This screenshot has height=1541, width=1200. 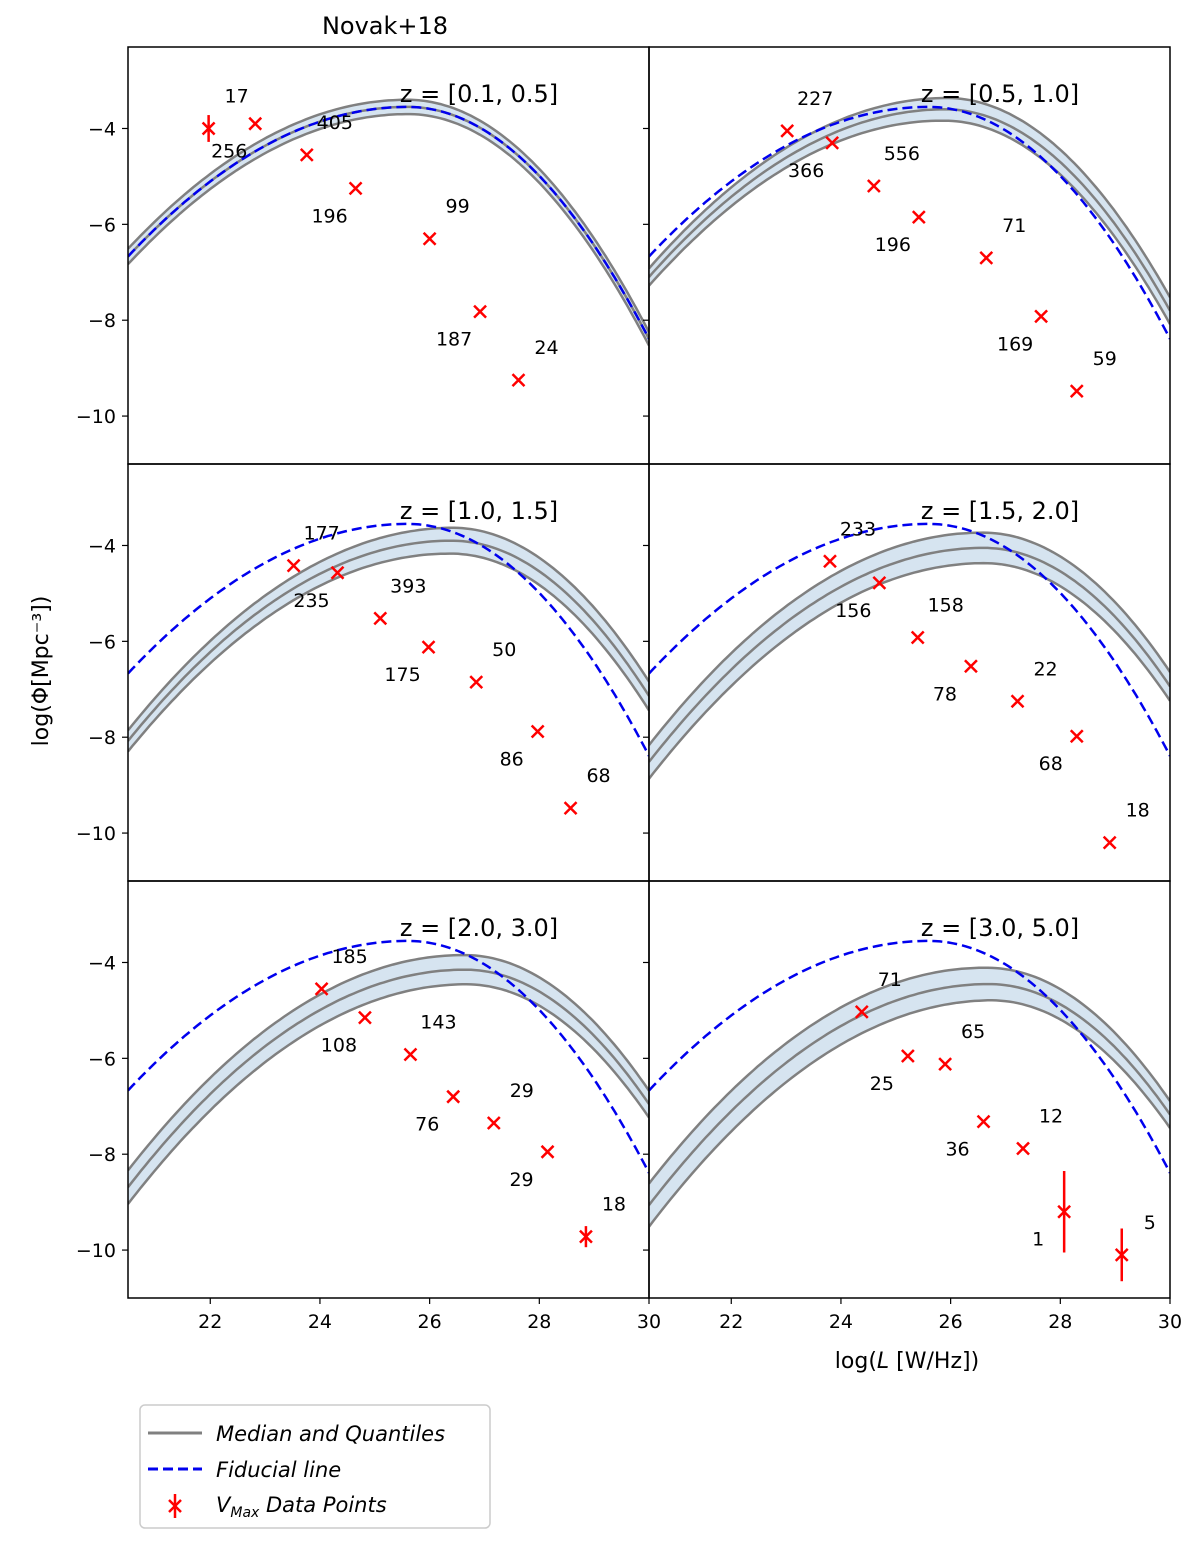 I want to click on data-point-count-label: 68, so click(x=598, y=776).